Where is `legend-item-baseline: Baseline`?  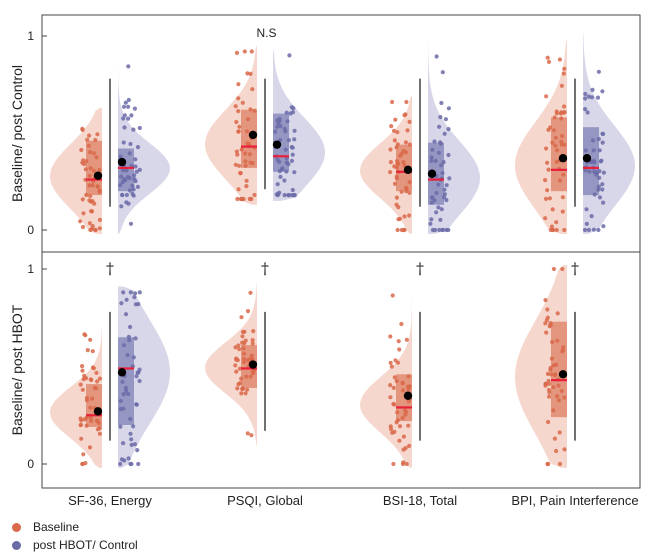
legend-item-baseline: Baseline is located at coordinates (75, 527).